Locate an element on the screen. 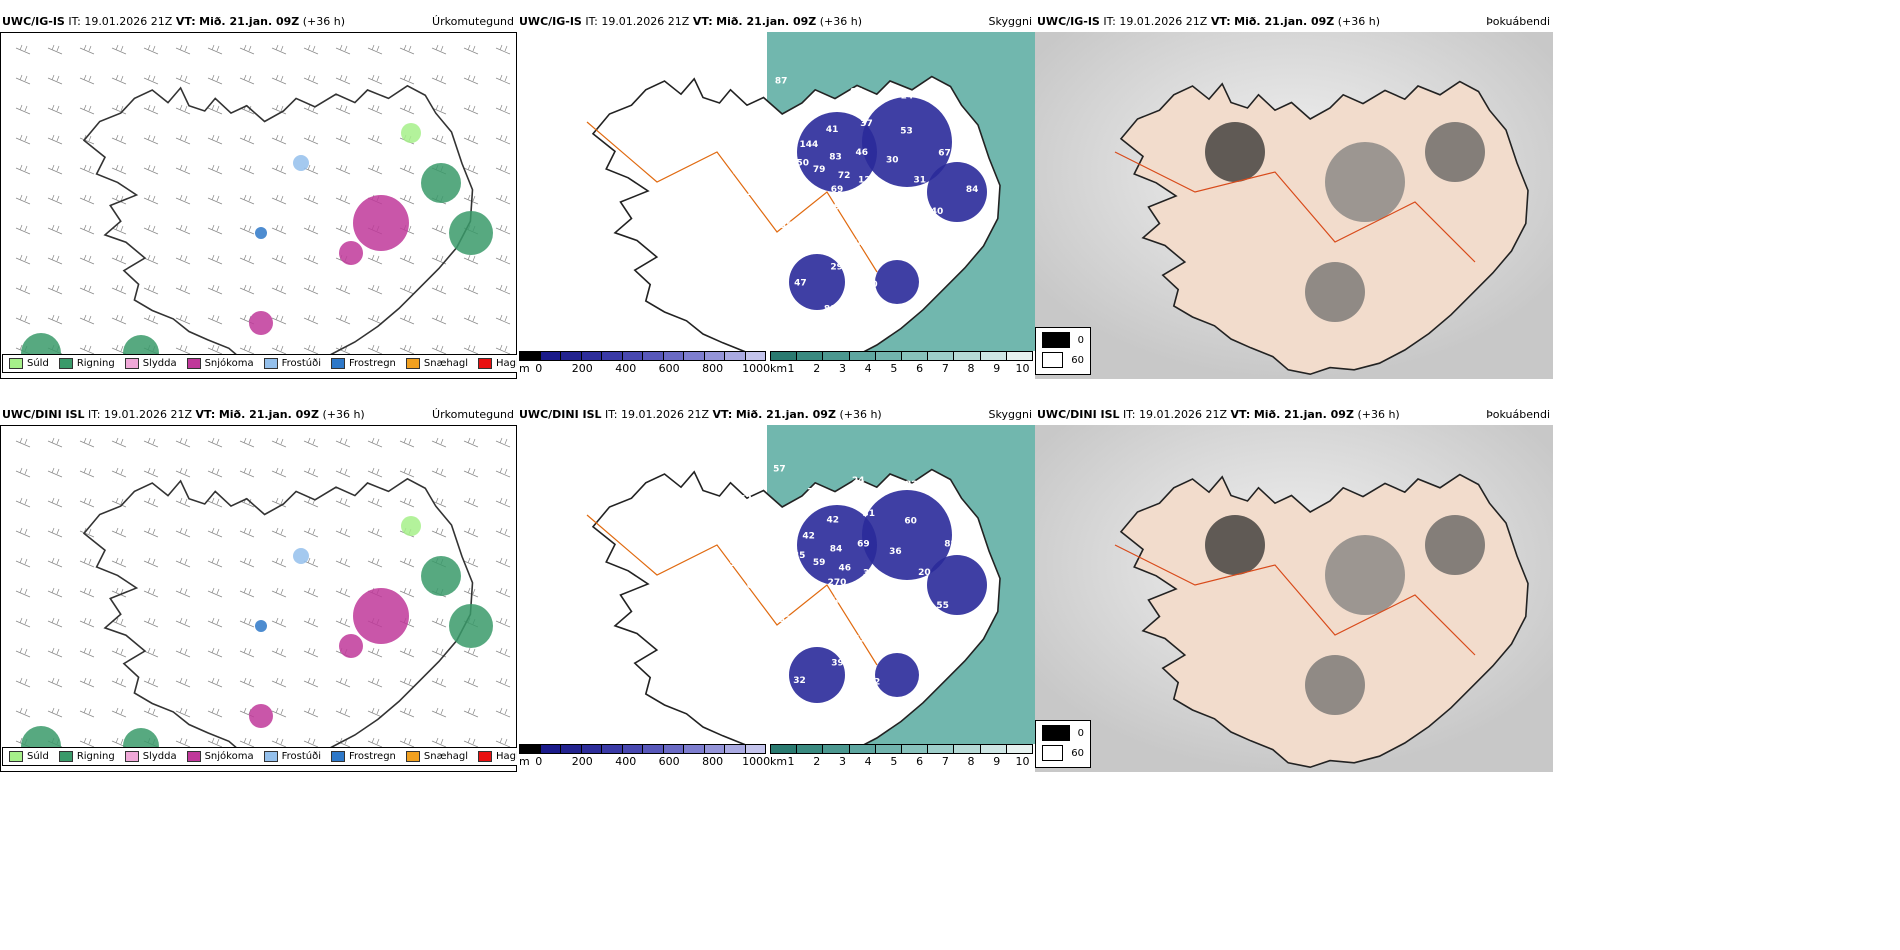 The width and height of the screenshot is (1900, 950). visibility-label: 22 is located at coordinates (874, 682).